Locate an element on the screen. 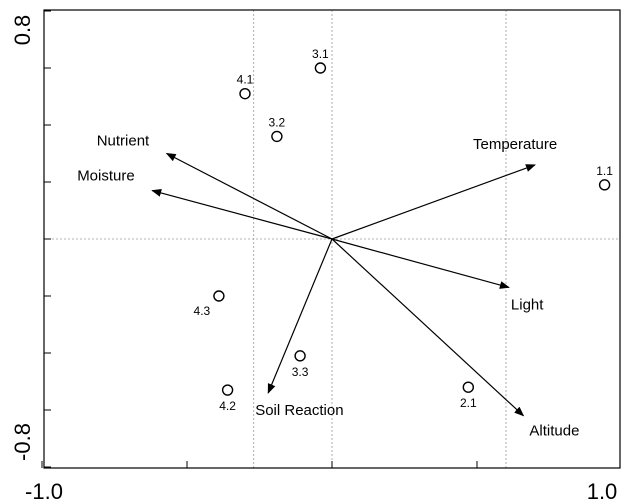 The height and width of the screenshot is (503, 621). site-label-3-2: 3.2 is located at coordinates (277, 122).